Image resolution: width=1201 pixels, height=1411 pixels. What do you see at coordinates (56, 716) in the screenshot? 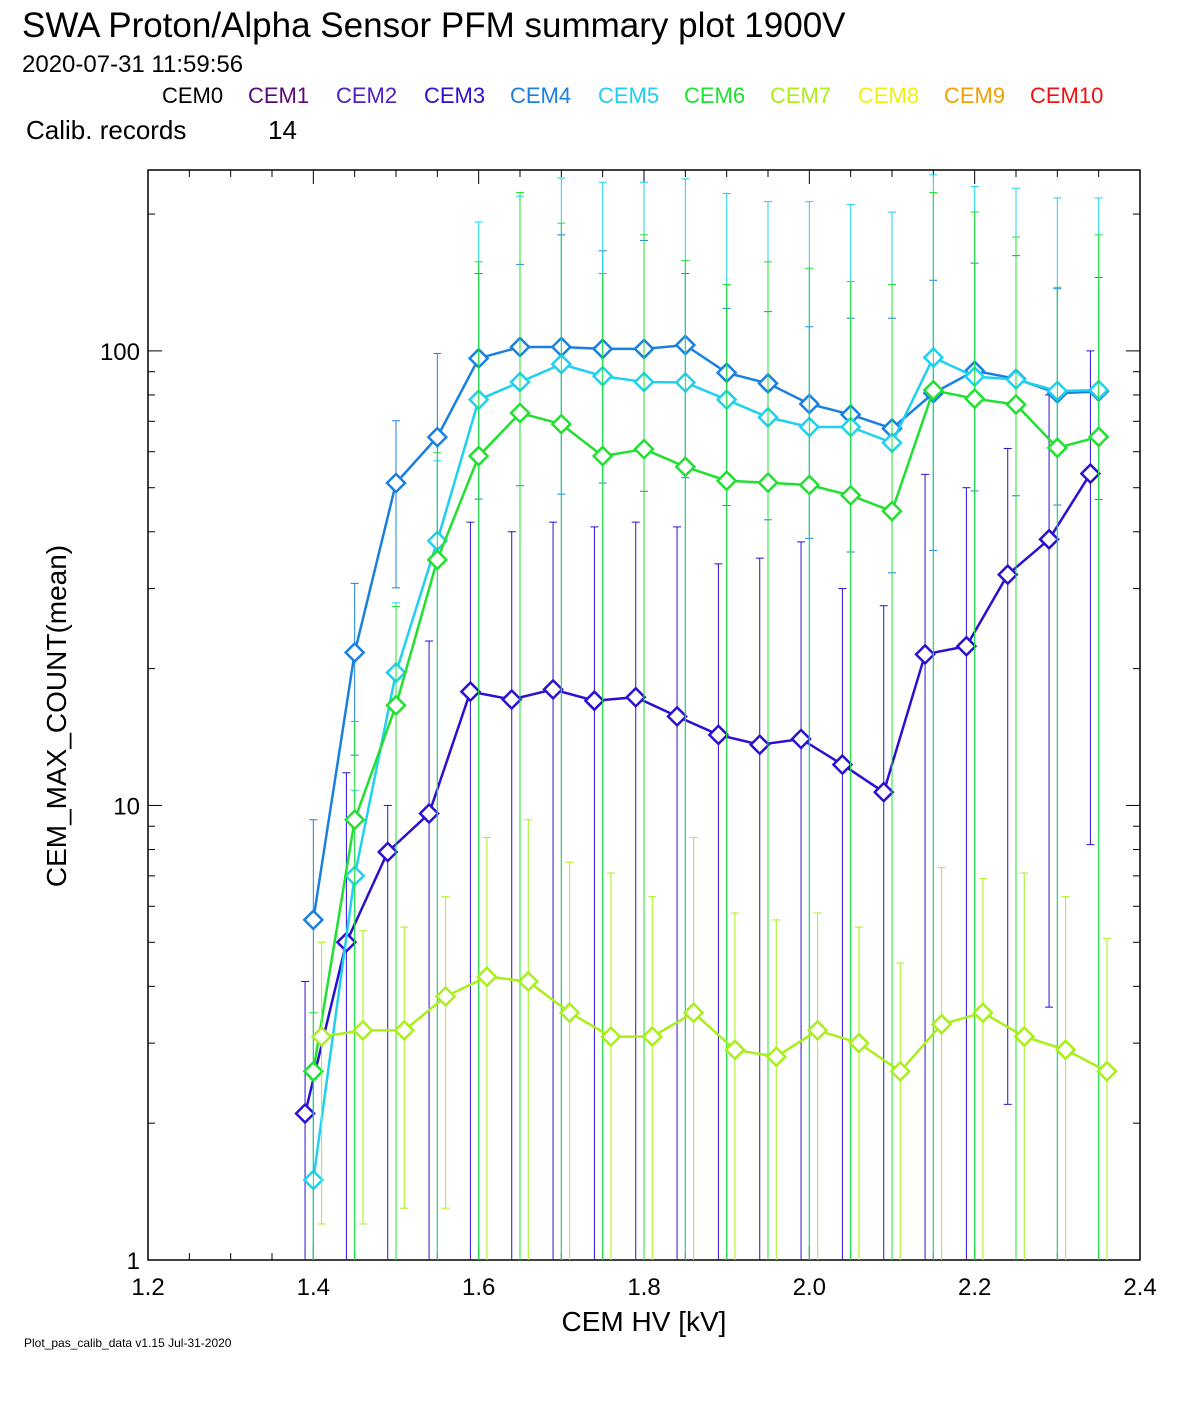
I see `y-axis-label: CEM_MAX_COUNT(mean)` at bounding box center [56, 716].